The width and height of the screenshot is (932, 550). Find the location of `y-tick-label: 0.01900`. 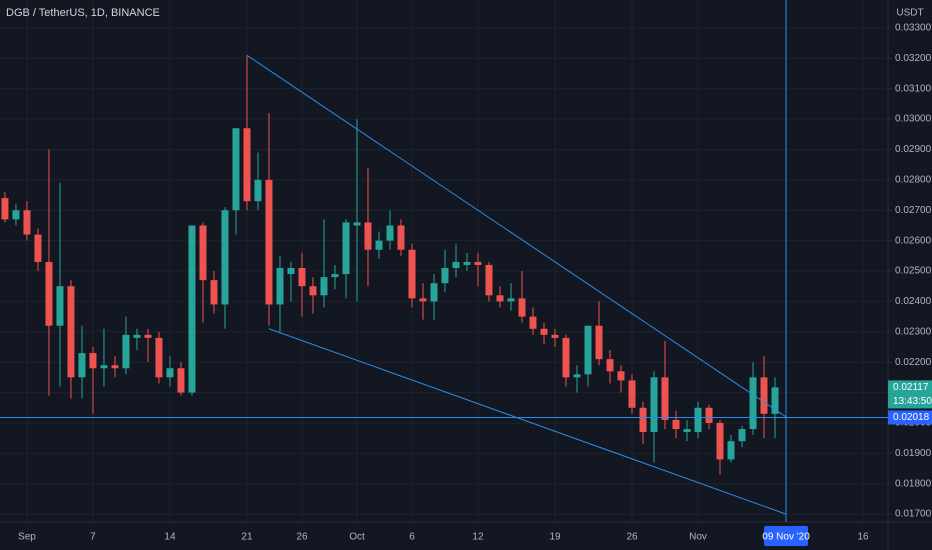

y-tick-label: 0.01900 is located at coordinates (913, 453).